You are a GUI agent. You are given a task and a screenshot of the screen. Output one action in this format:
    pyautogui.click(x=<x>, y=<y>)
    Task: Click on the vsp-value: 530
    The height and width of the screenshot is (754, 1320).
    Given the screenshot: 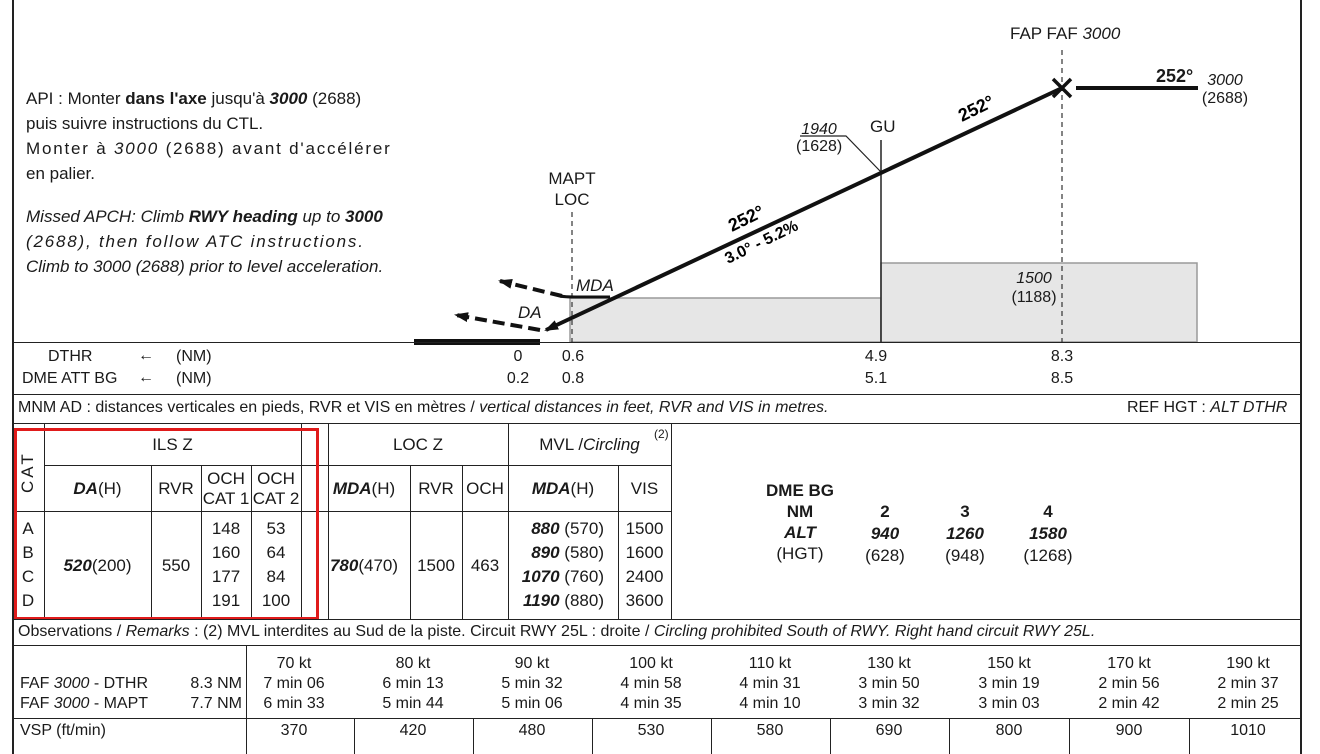 What is the action you would take?
    pyautogui.click(x=651, y=730)
    